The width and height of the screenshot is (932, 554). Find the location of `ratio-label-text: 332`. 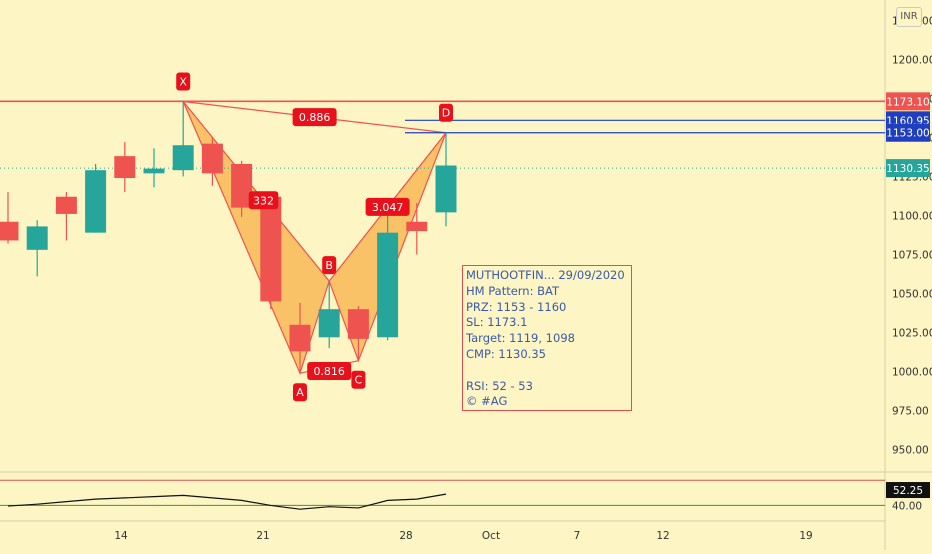

ratio-label-text: 332 is located at coordinates (263, 200).